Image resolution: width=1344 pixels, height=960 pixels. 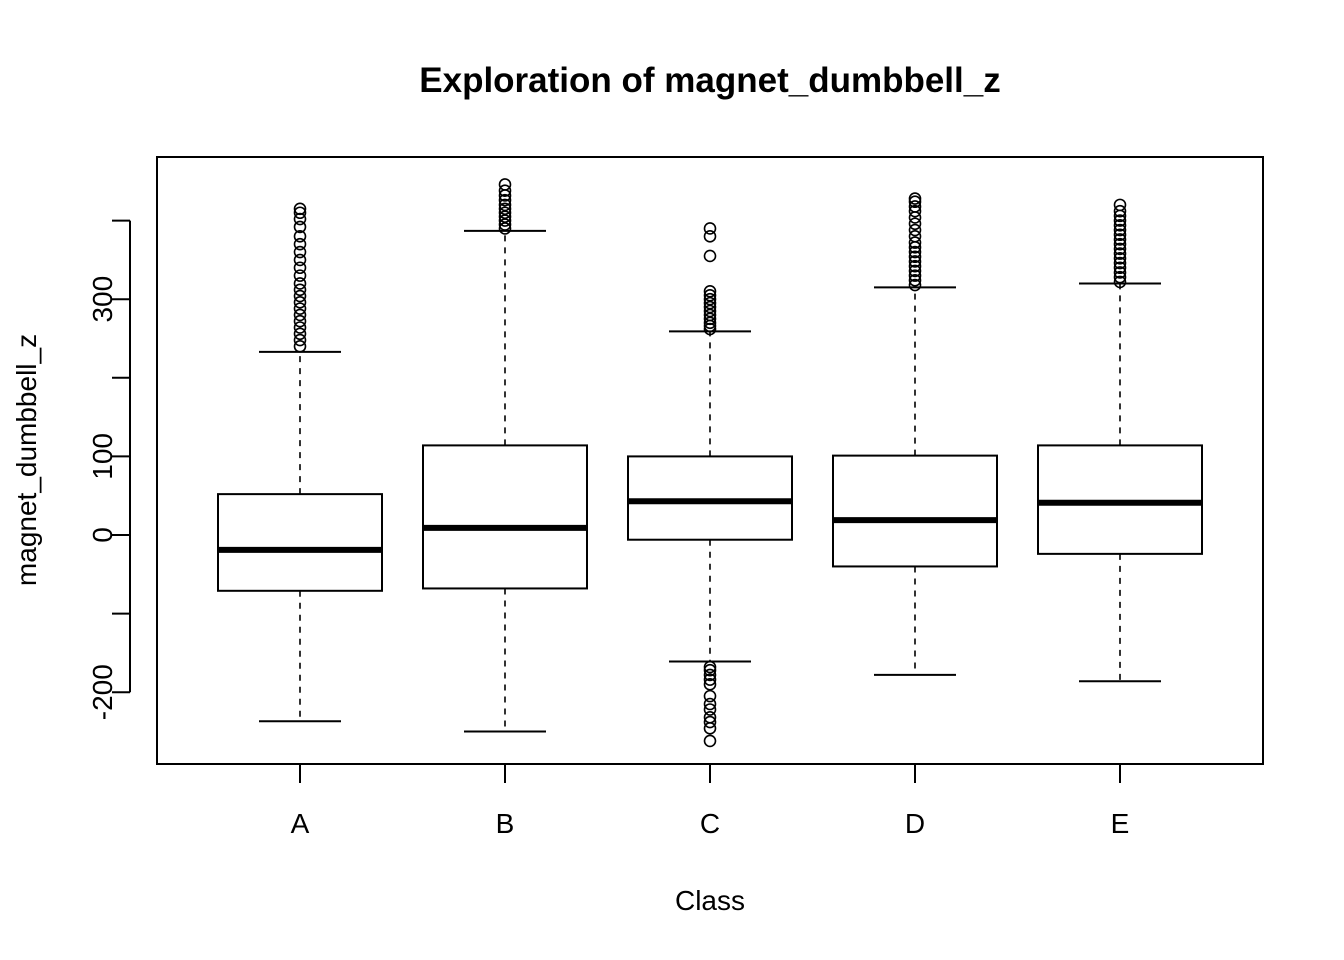 I want to click on y-axis-label: magnet_dumbbell_z, so click(x=26, y=460).